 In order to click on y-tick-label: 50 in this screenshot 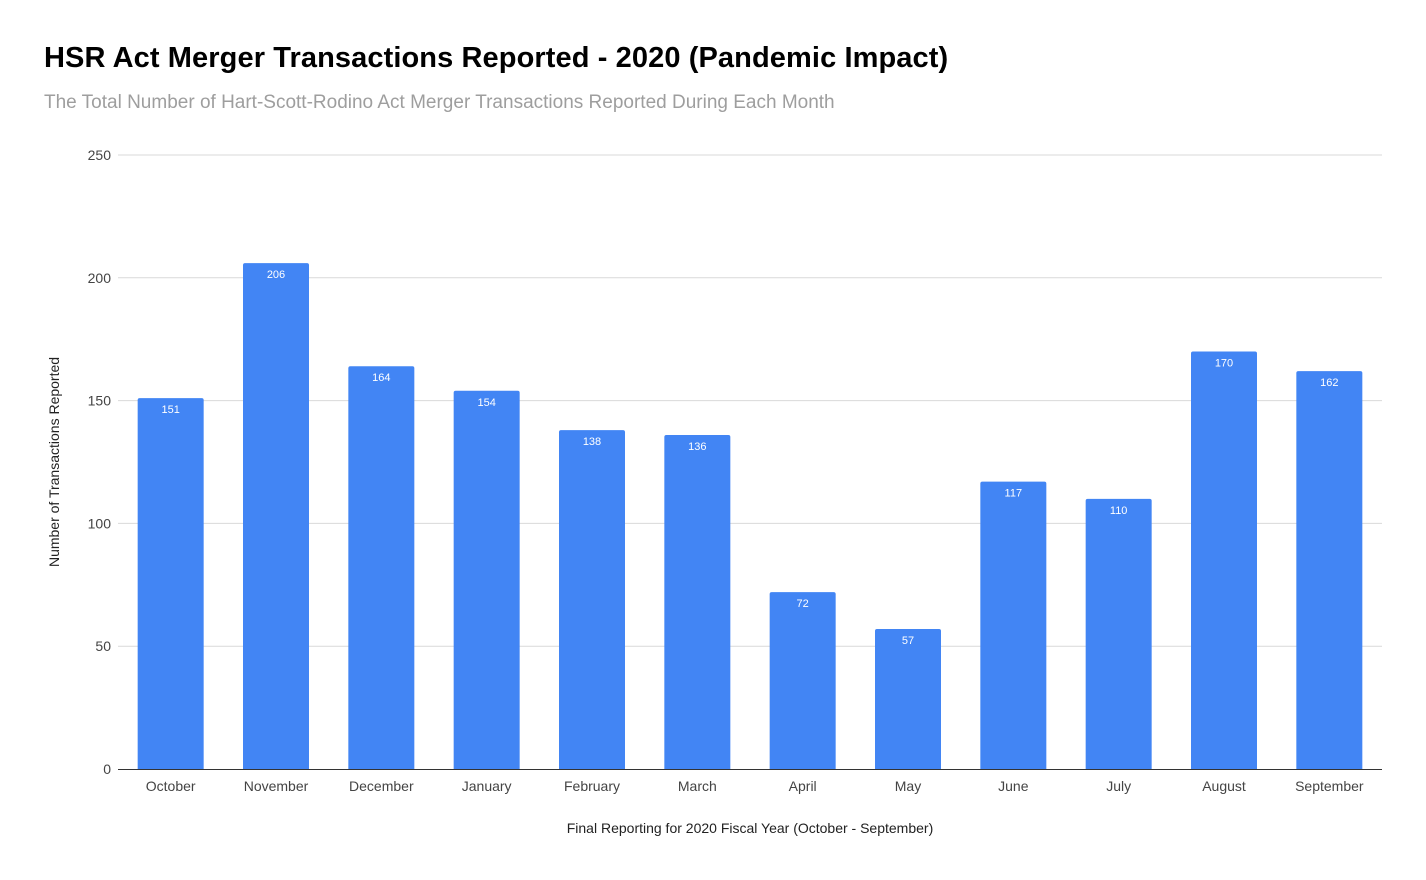, I will do `click(103, 646)`.